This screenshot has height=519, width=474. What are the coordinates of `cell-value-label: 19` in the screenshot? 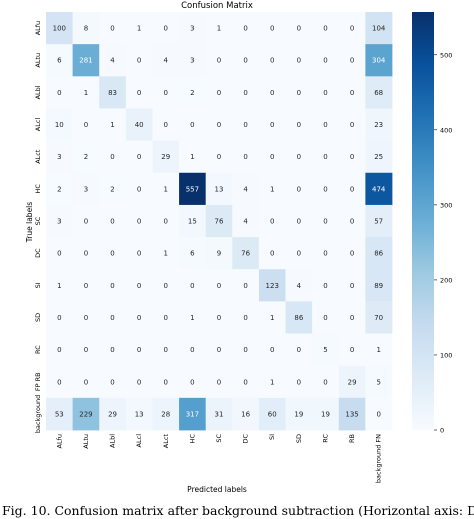 It's located at (298, 414).